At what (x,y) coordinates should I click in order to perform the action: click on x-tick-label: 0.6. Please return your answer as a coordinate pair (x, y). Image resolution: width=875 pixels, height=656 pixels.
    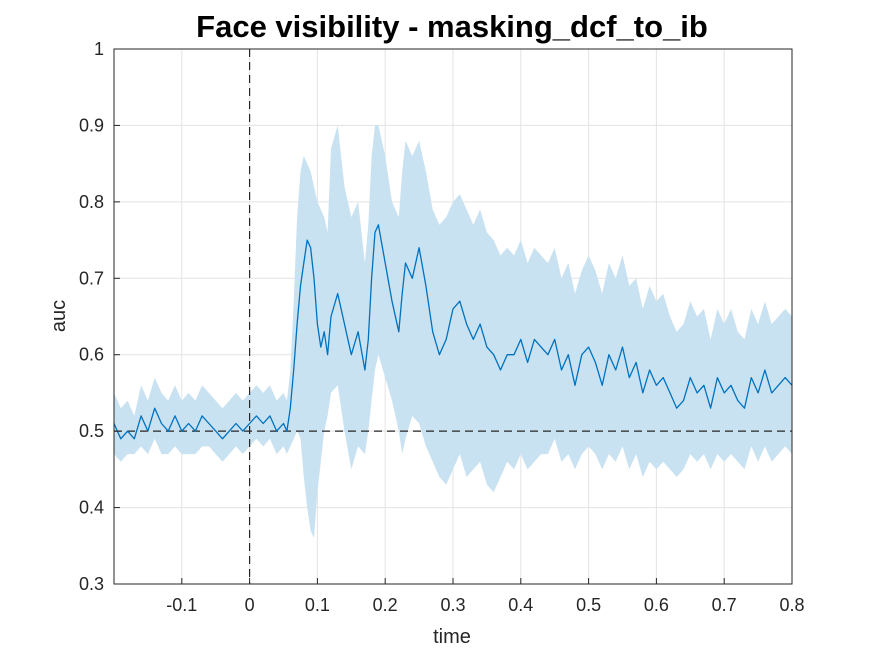
    Looking at the image, I should click on (656, 605).